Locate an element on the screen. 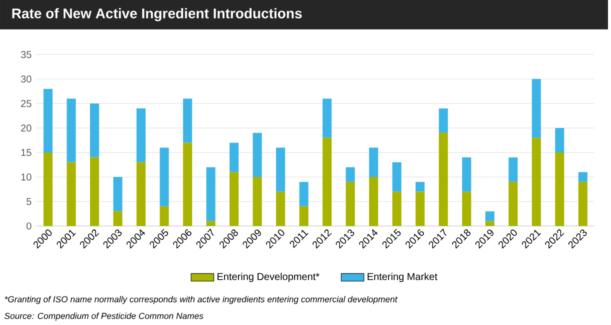 This screenshot has width=611, height=325. legend-label: Entering Market is located at coordinates (403, 277).